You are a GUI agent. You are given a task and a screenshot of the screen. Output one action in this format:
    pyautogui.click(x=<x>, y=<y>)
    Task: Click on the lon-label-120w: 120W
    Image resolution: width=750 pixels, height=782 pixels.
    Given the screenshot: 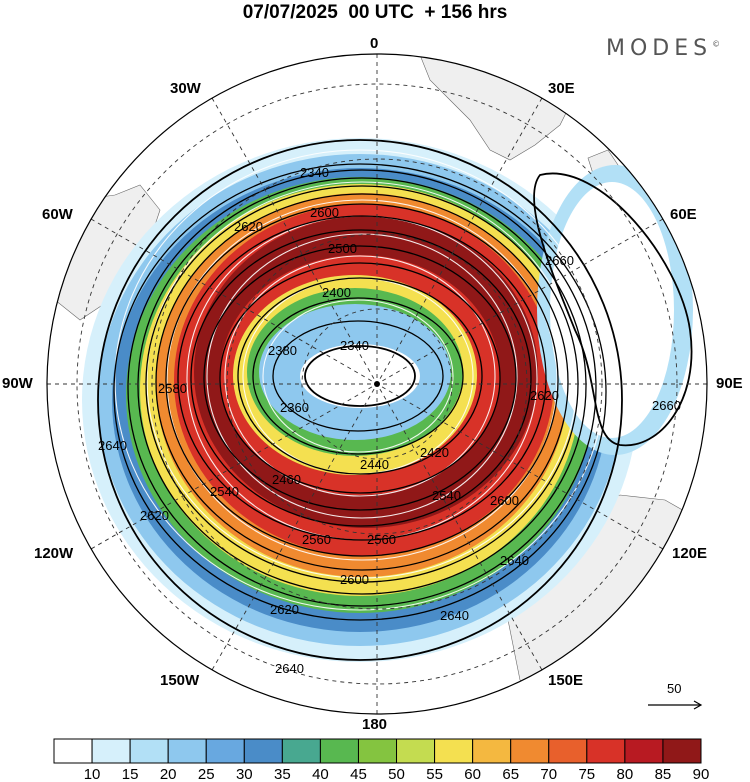 What is the action you would take?
    pyautogui.click(x=54, y=553)
    